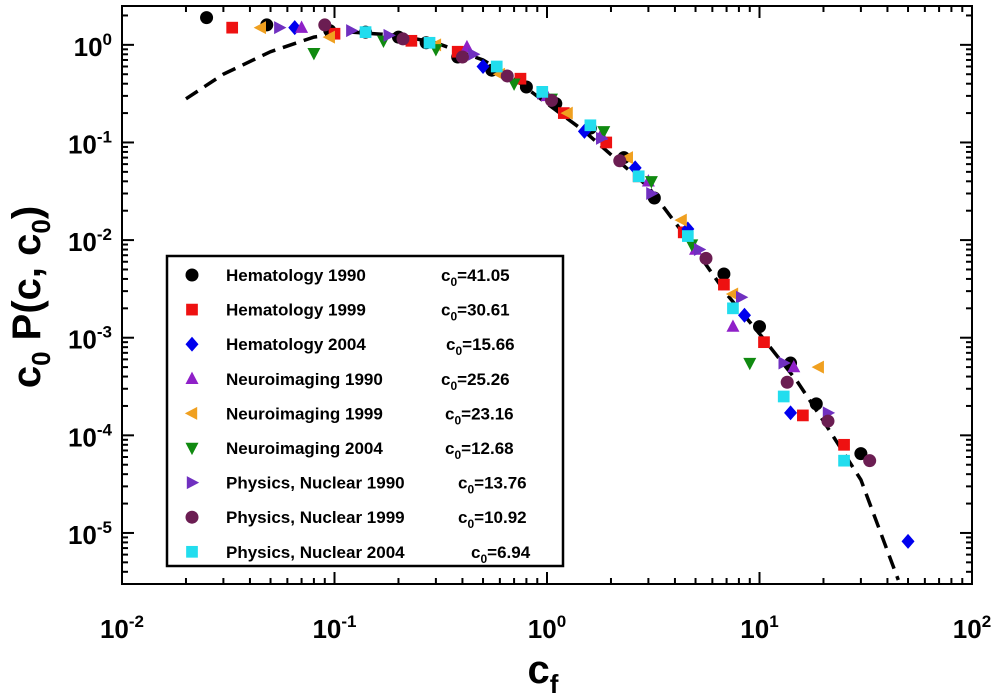 This screenshot has height=696, width=999. What do you see at coordinates (475, 381) in the screenshot?
I see `legend-c0-value: c0=25.26` at bounding box center [475, 381].